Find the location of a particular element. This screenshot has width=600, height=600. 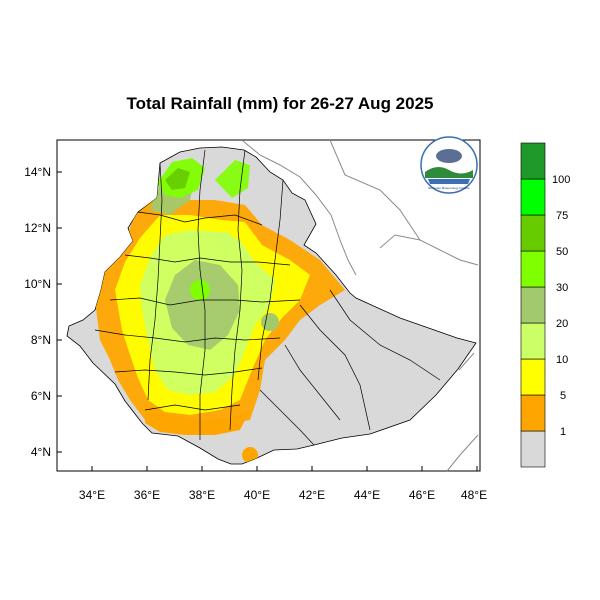

y-tick-label: 8°N is located at coordinates (41, 340).